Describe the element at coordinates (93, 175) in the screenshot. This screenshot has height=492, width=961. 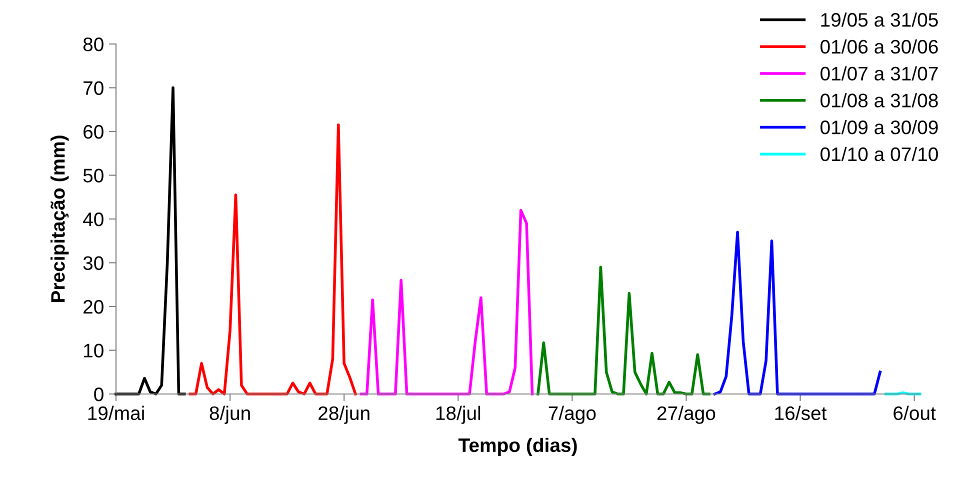
I see `y-tick-label: 50` at that location.